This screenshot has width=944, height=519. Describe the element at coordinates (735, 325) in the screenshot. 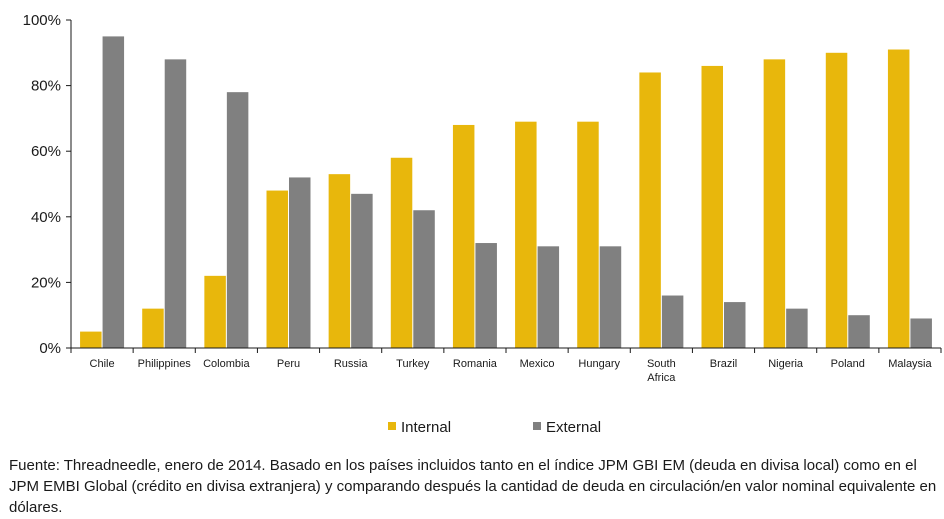

I see `bar-external-brazil` at that location.